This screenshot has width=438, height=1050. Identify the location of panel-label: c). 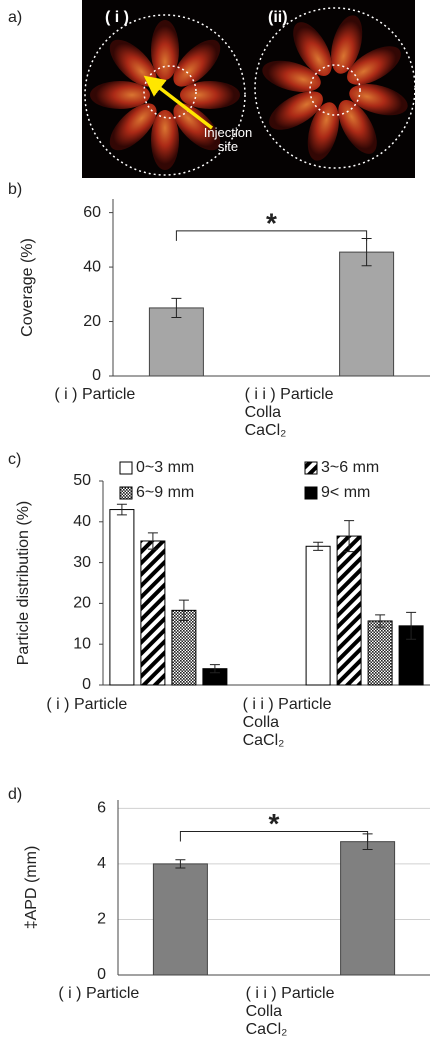
(14, 459).